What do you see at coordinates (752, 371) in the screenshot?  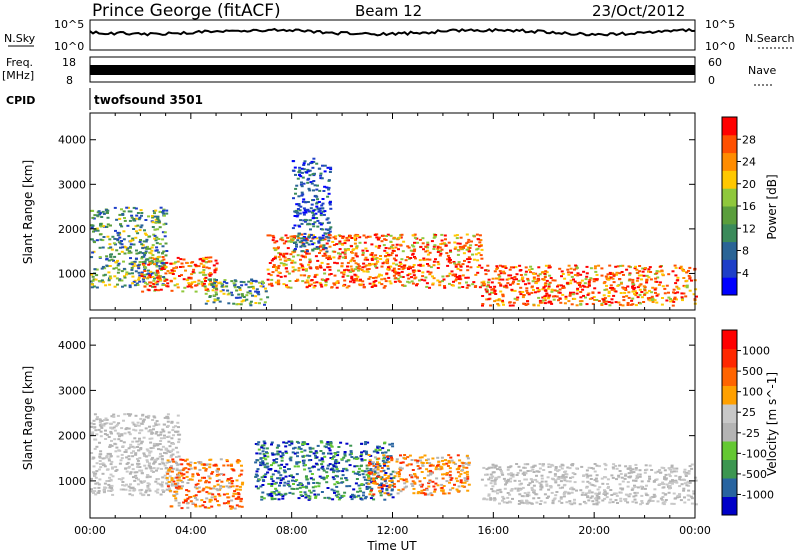 I see `colorbar-tick-label: 500` at bounding box center [752, 371].